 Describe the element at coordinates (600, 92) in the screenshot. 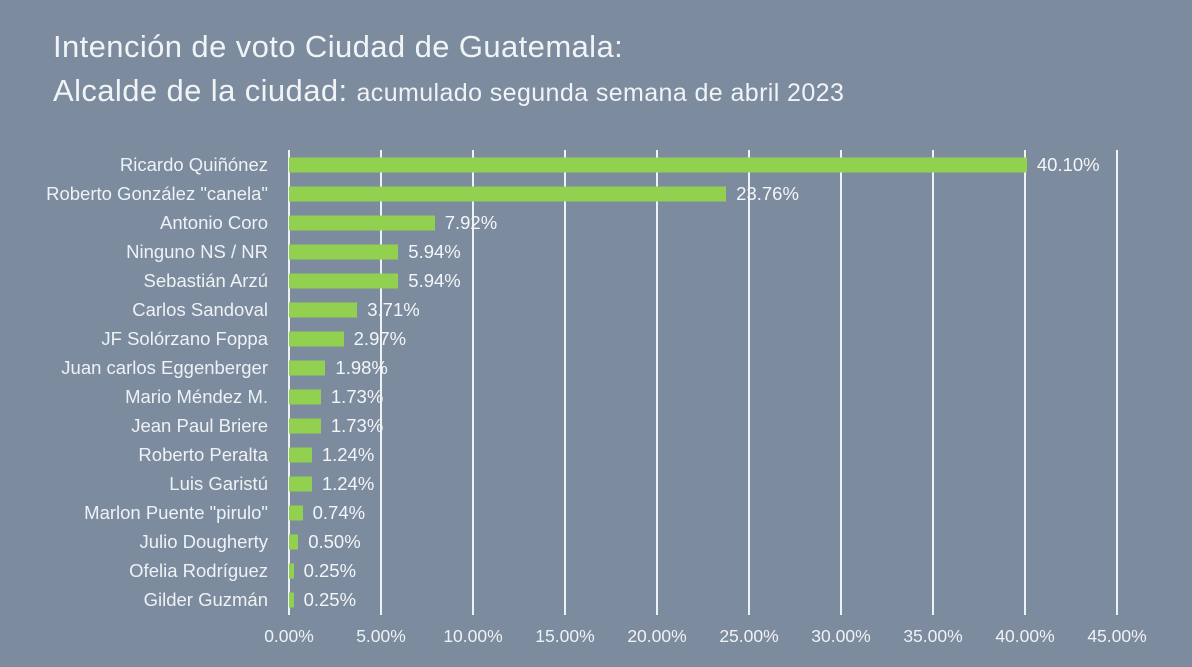

I see `title-line-2-subtitle: acumulado segunda semana de abril 2023` at that location.